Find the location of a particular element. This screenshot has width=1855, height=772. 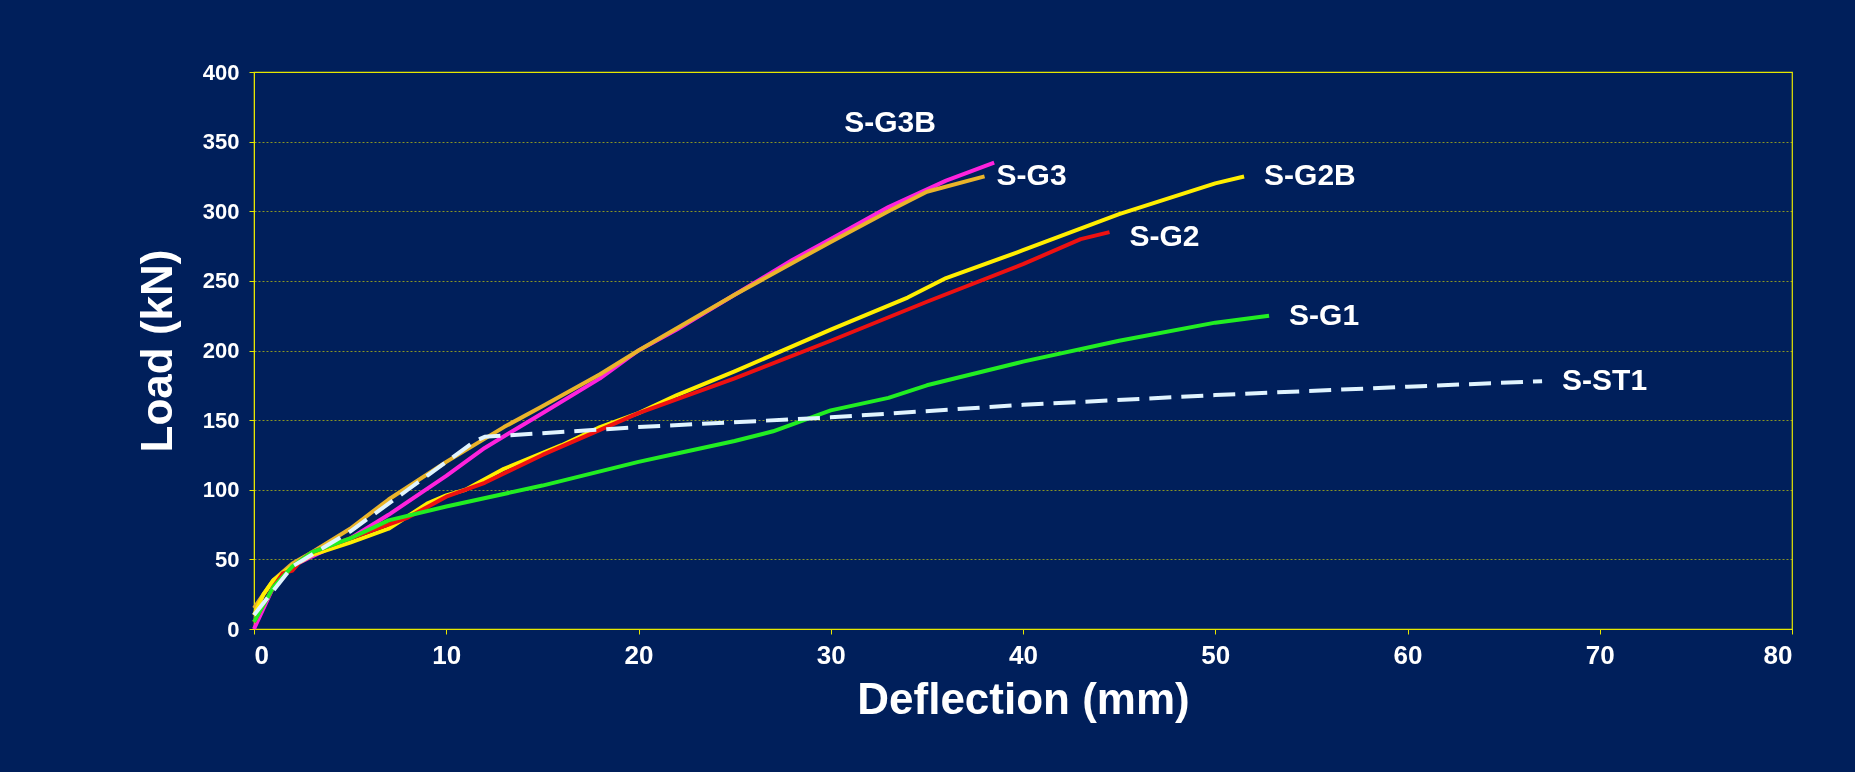

x-tick-label: 0 is located at coordinates (261, 654).